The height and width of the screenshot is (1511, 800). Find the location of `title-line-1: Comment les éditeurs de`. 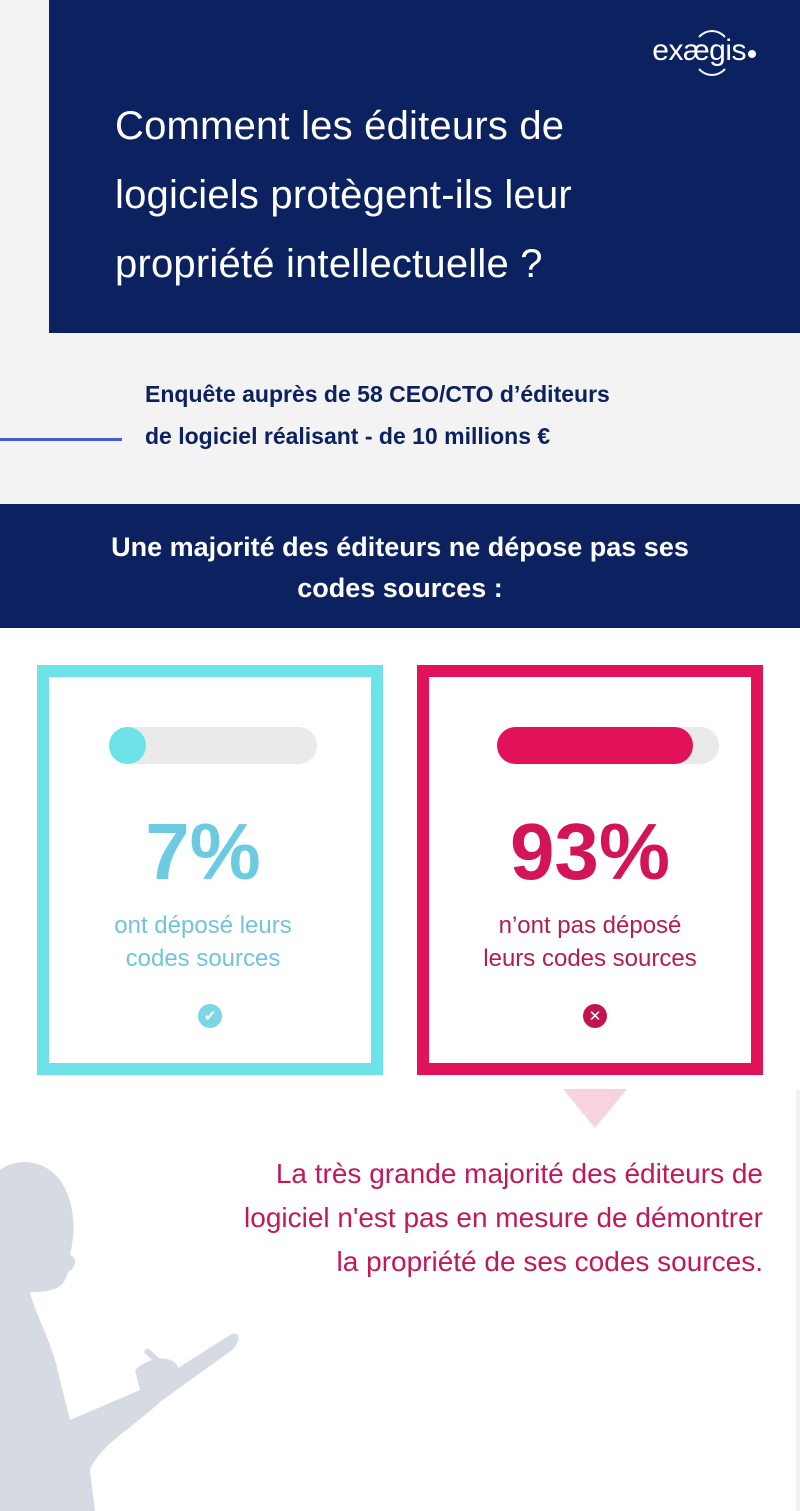

title-line-1: Comment les éditeurs de is located at coordinates (340, 126).